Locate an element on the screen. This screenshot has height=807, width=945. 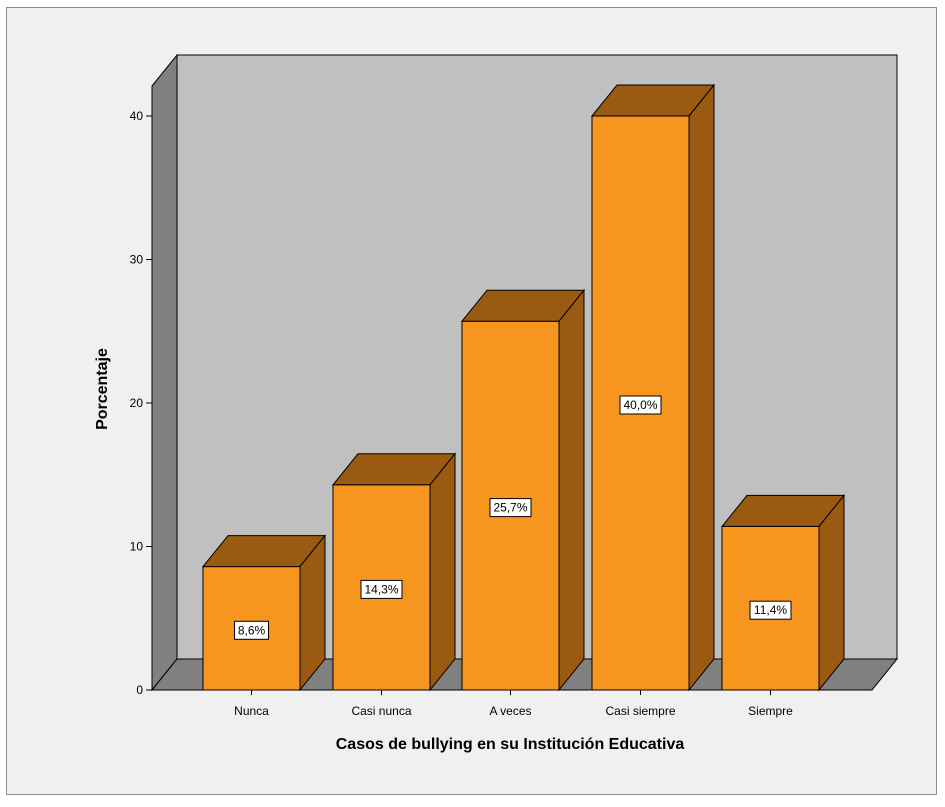
x-tick-label: Siempre is located at coordinates (770, 711).